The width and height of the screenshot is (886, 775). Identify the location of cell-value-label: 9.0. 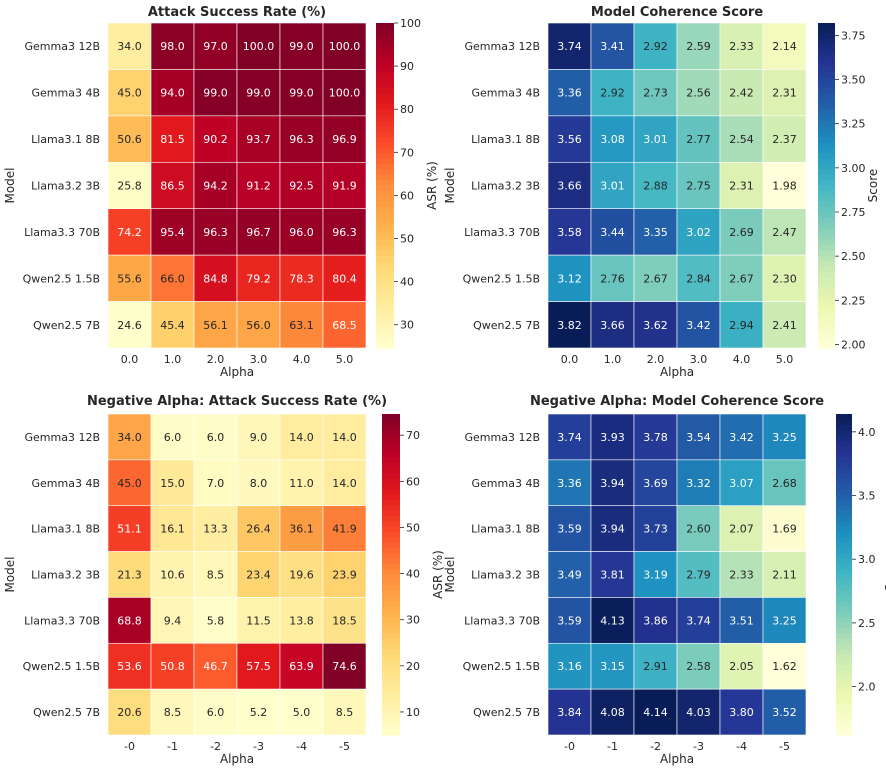
(259, 437).